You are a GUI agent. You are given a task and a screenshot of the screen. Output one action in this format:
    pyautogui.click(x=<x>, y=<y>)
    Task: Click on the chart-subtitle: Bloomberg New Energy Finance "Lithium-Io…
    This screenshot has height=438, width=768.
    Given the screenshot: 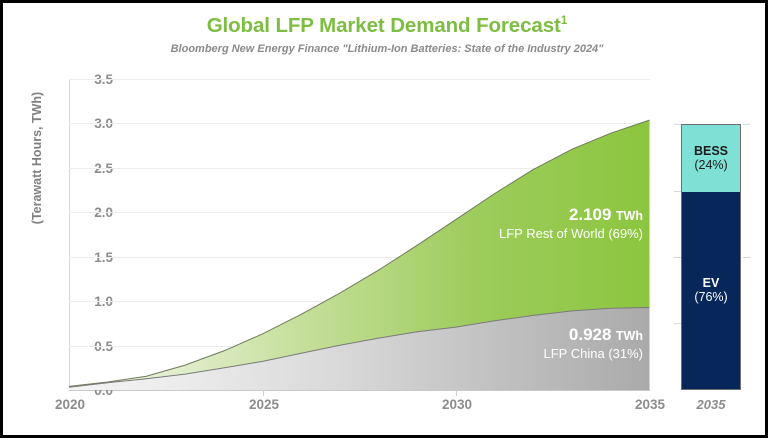 What is the action you would take?
    pyautogui.click(x=387, y=49)
    